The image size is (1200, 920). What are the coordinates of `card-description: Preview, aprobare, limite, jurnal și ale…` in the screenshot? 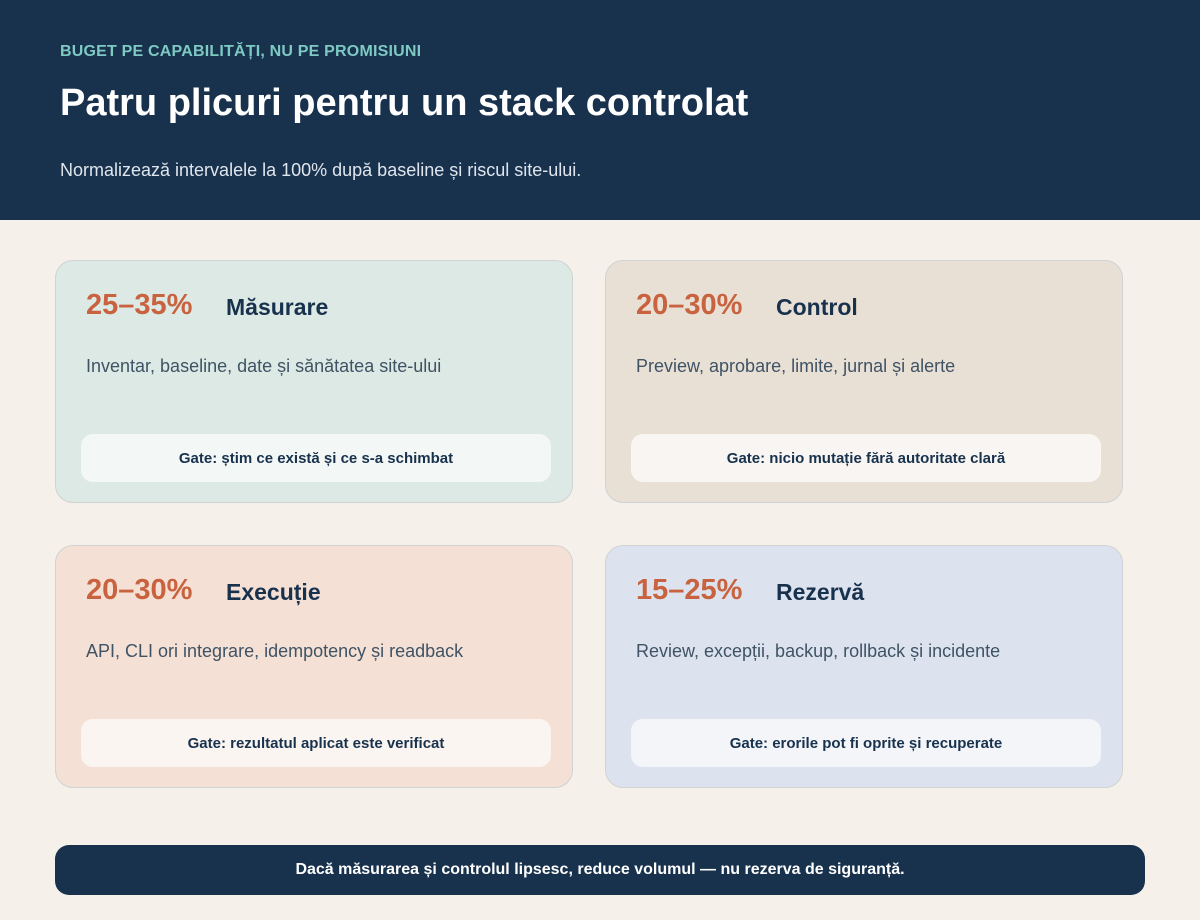 It's located at (796, 366).